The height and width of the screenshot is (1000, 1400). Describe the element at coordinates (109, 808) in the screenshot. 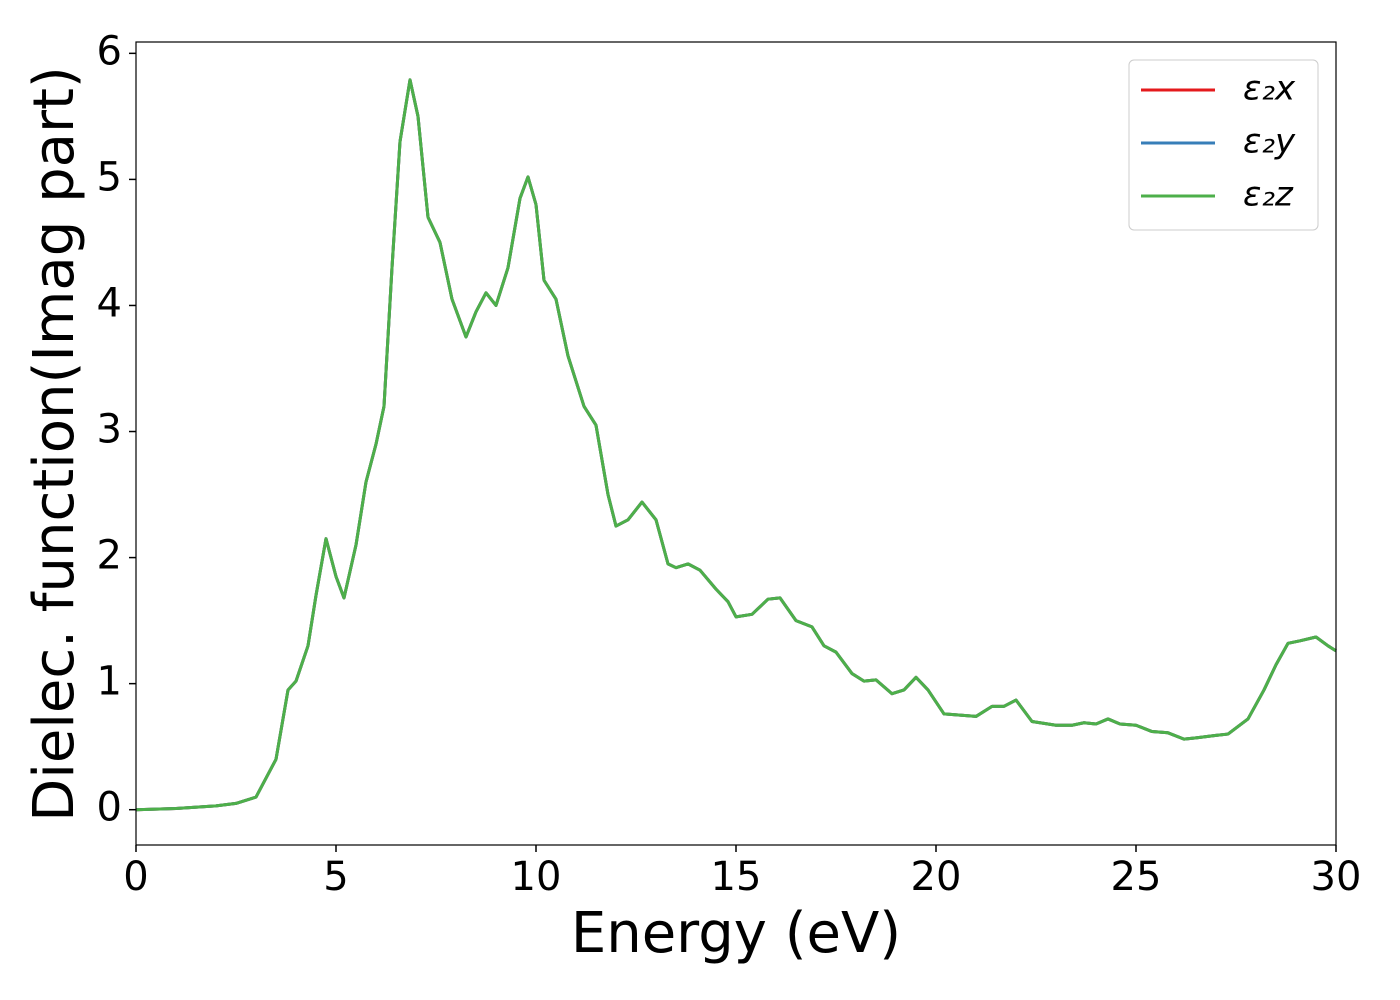

I see `y-tick-label: 0` at that location.